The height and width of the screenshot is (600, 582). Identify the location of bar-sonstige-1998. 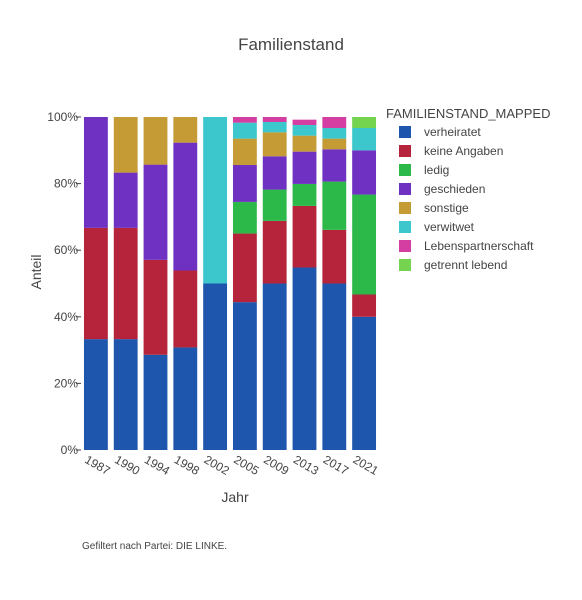
(185, 130).